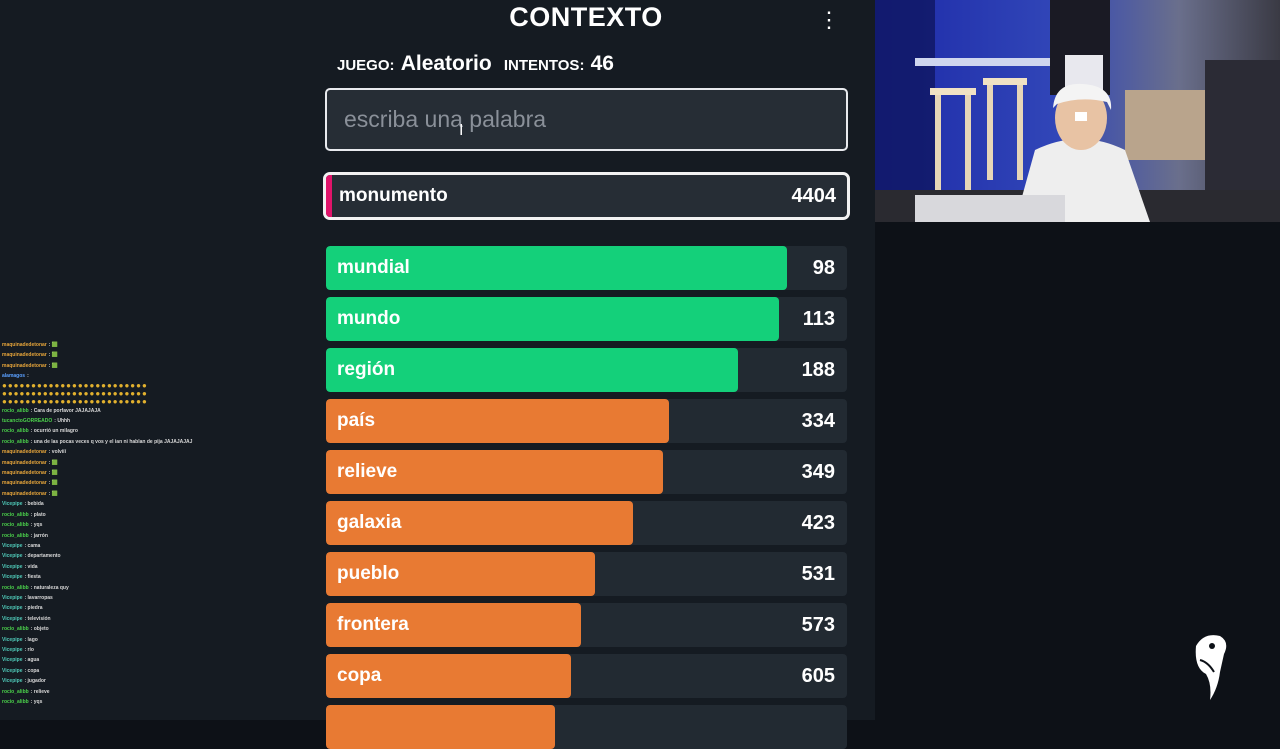 The width and height of the screenshot is (1280, 749). I want to click on current-guess: monumento 4404, so click(586, 196).